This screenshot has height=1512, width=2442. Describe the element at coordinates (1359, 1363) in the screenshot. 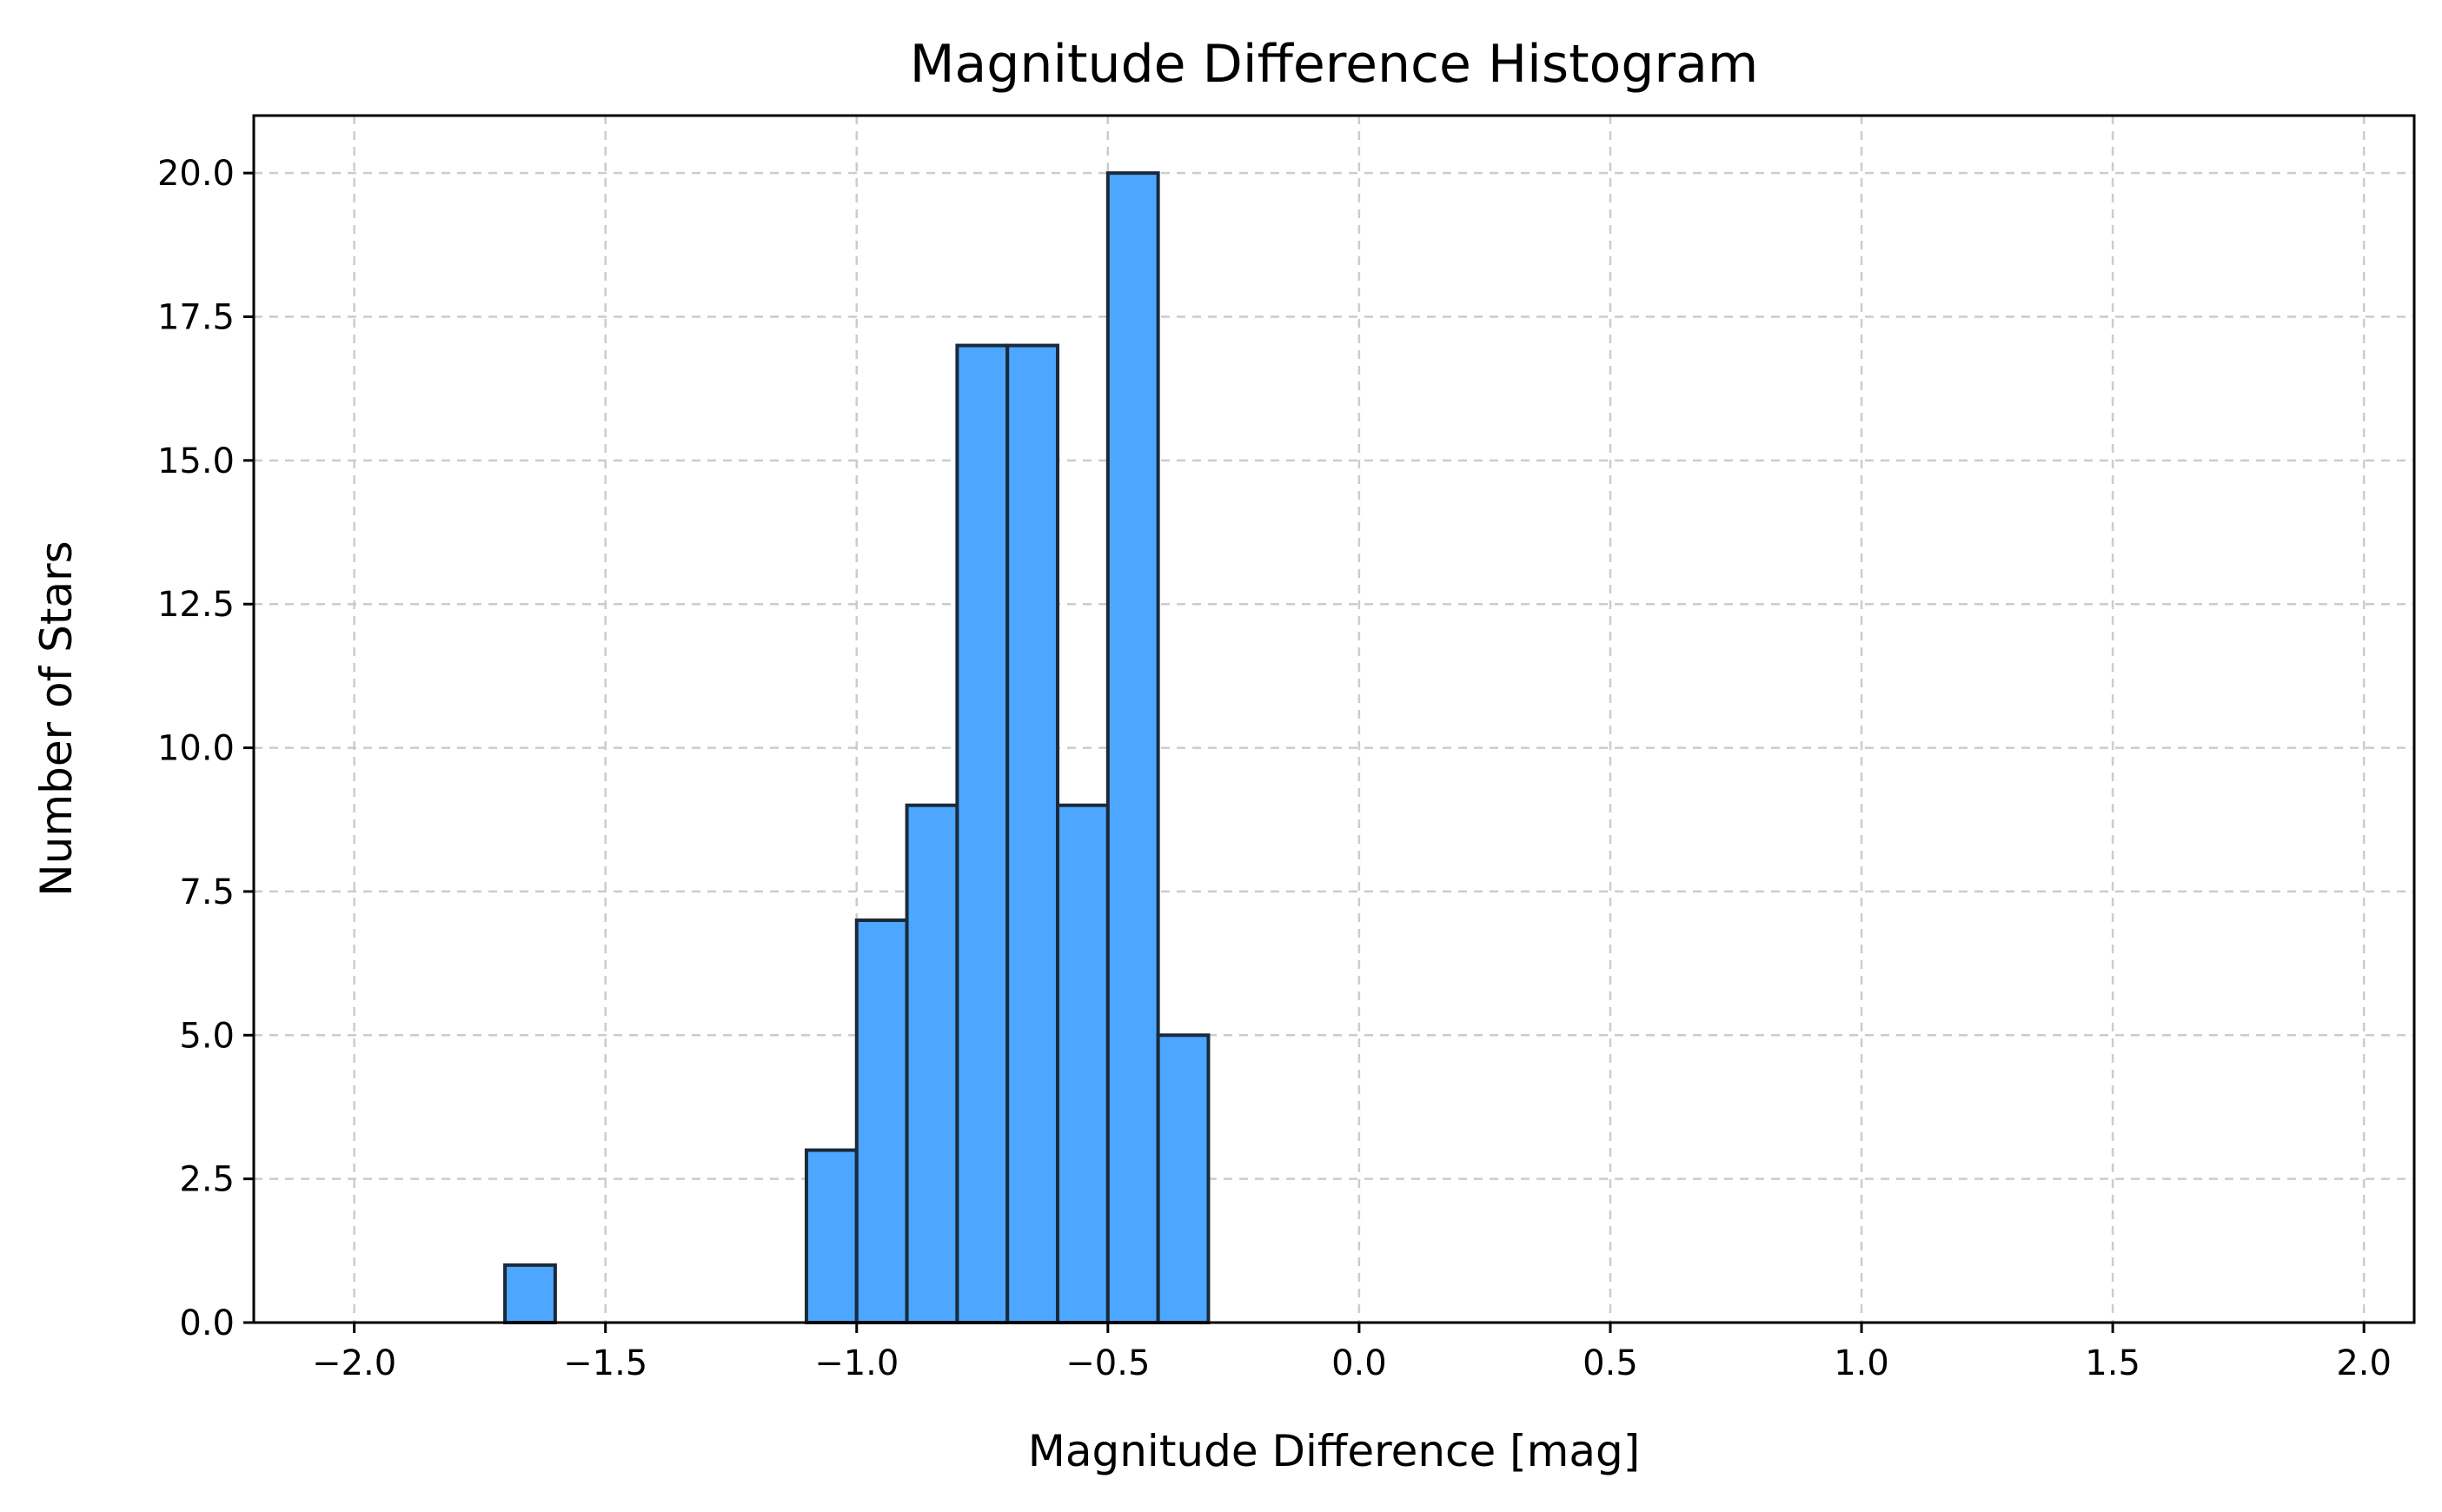

I see `x-tick-label: 0.0` at that location.